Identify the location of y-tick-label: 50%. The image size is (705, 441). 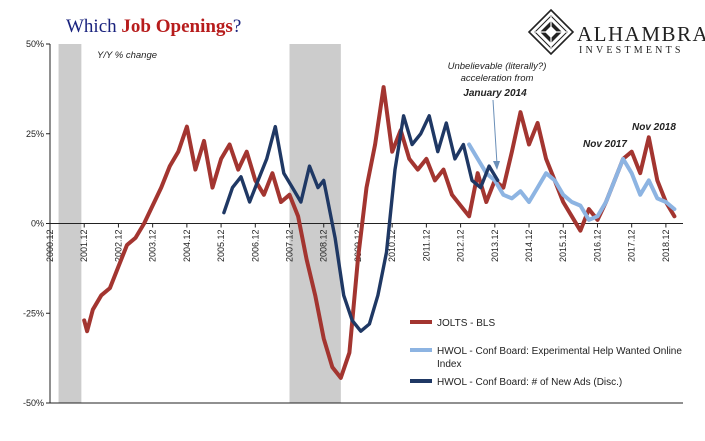
(35, 44).